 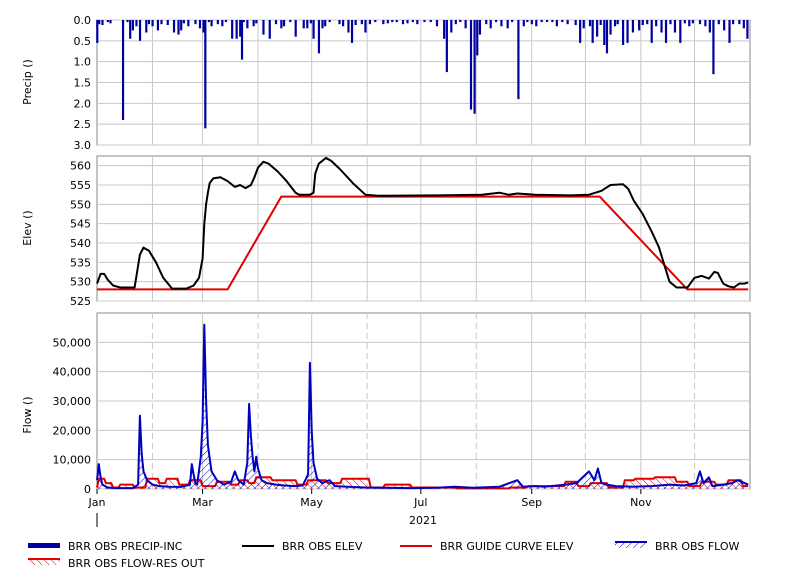 What do you see at coordinates (83, 41) in the screenshot?
I see `precip-y-tick-label: 0.5` at bounding box center [83, 41].